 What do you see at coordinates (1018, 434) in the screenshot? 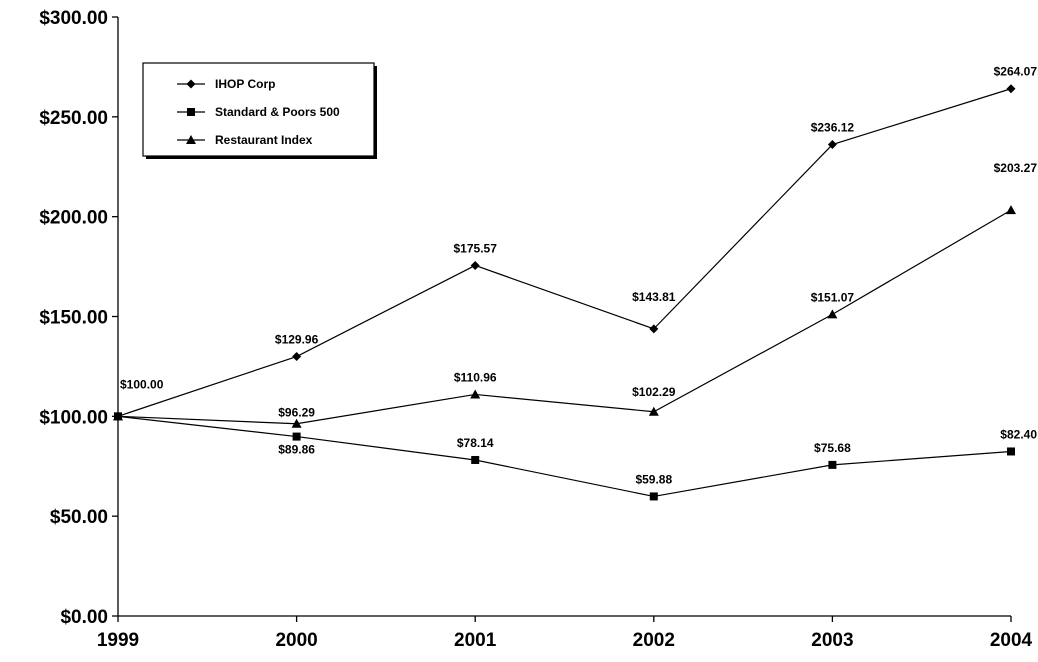
I see `data-label-sp500: $82.40` at bounding box center [1018, 434].